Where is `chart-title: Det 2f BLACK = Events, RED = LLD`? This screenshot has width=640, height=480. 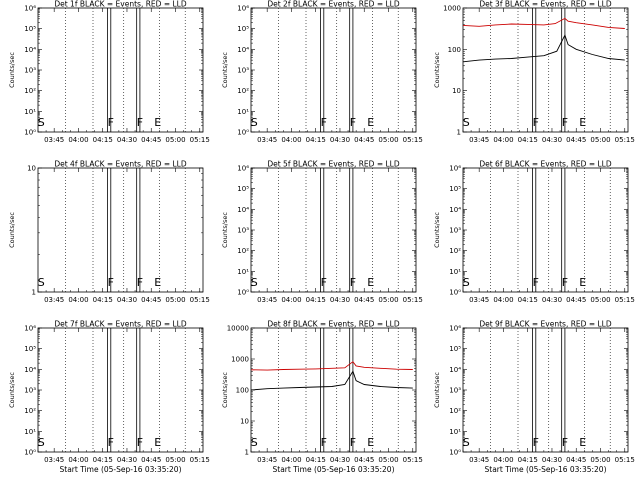 chart-title: Det 2f BLACK = Events, RED = LLD is located at coordinates (333, 4).